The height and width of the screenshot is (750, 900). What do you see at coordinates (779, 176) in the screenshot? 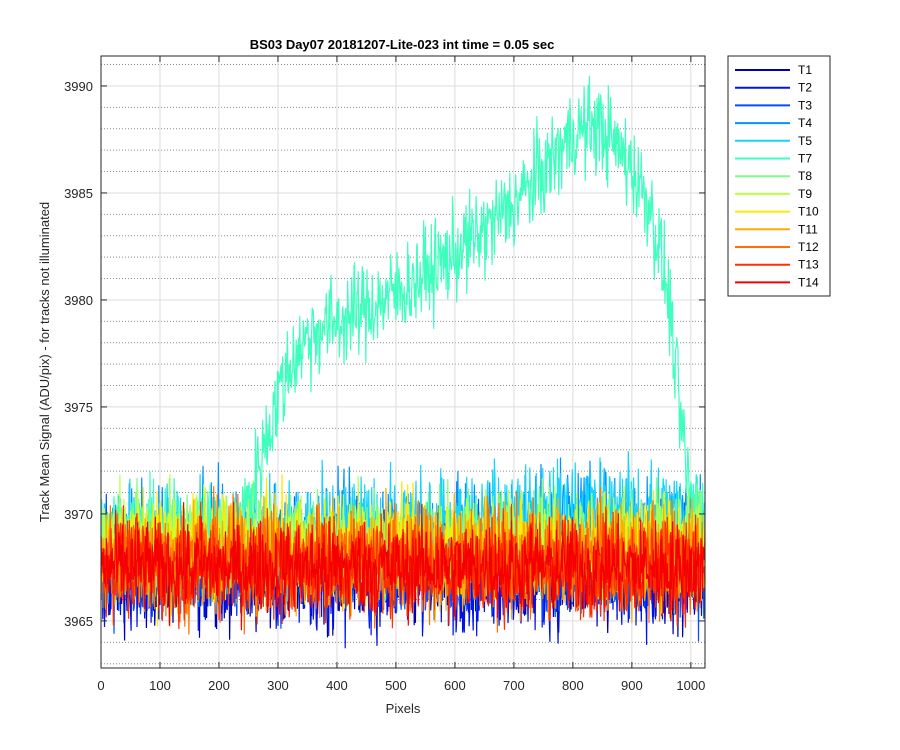
I see `legend: T1 T2 T3 T4 T5 T7 T8 T9 T10 T11 T12 T13 T14` at bounding box center [779, 176].